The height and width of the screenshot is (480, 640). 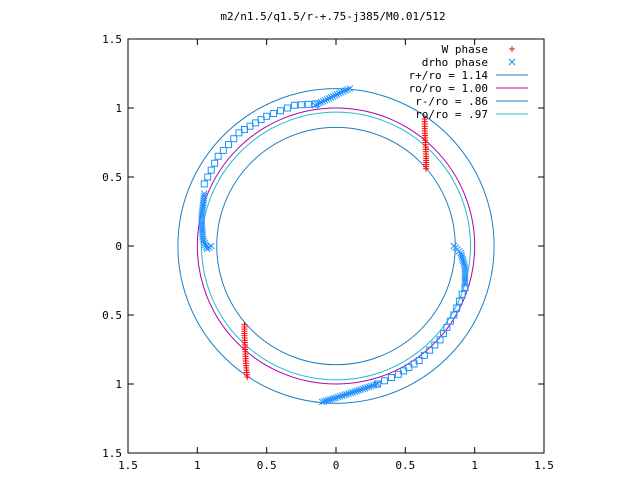 I want to click on y-tick-label-0: 1.5, so click(x=112, y=39).